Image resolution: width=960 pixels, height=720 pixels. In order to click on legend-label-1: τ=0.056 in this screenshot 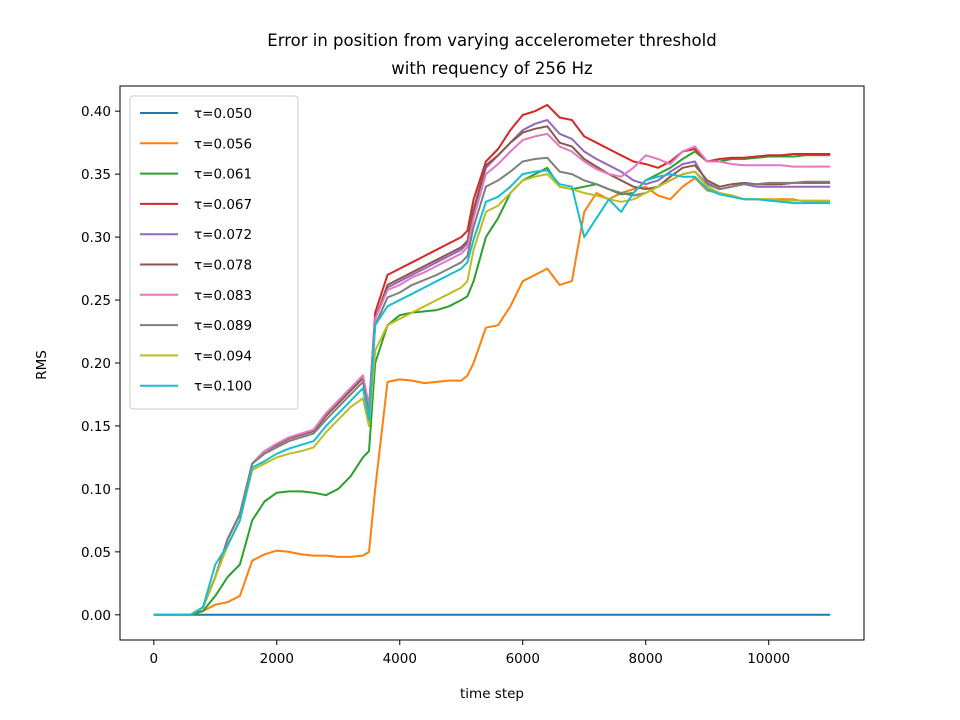, I will do `click(223, 144)`.